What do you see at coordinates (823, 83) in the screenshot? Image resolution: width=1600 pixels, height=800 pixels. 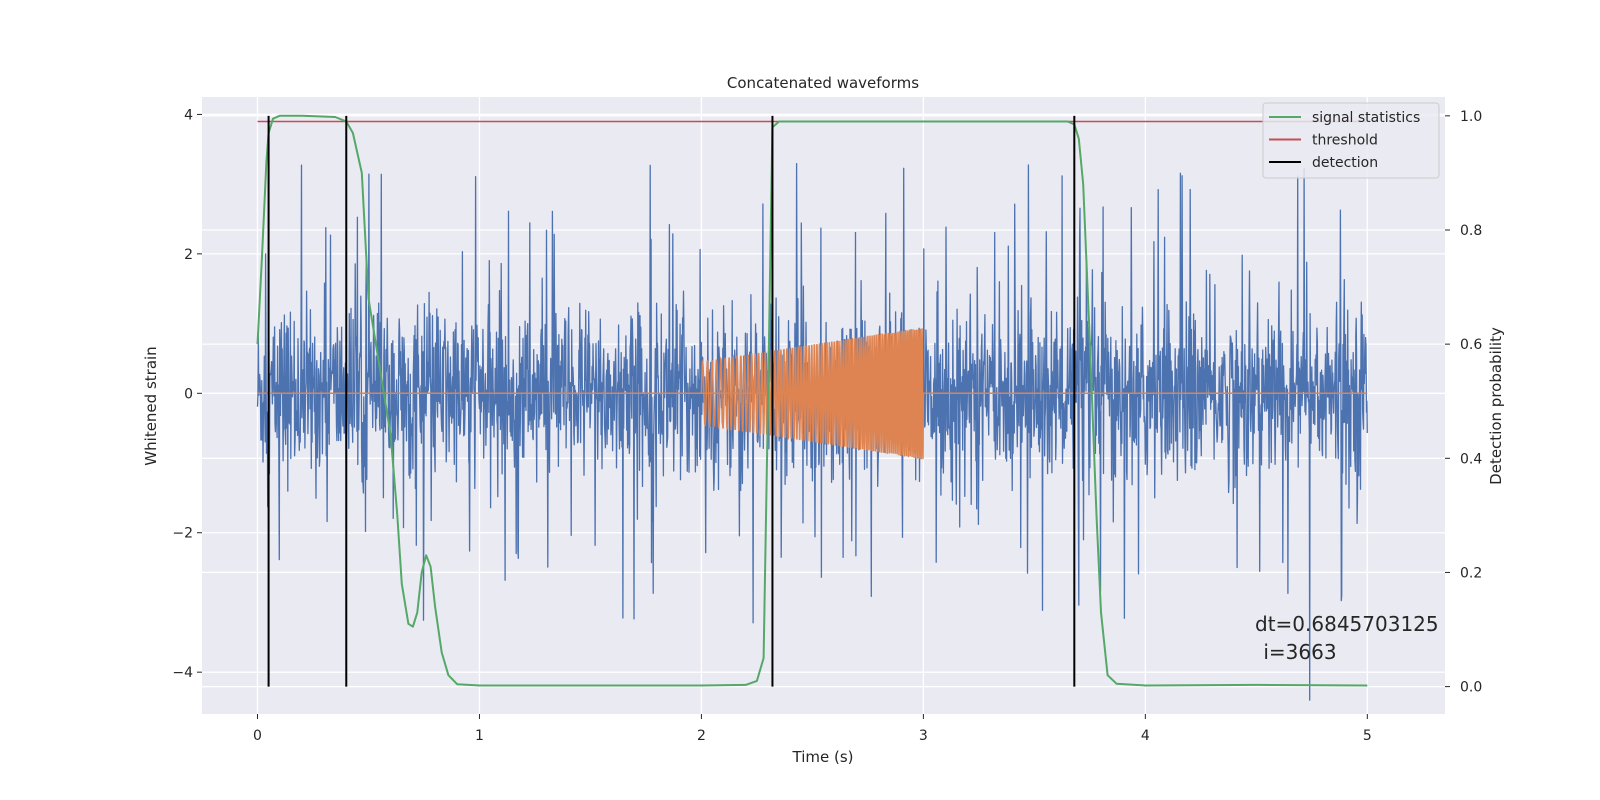 I see `chart-title: Concatenated waveforms` at bounding box center [823, 83].